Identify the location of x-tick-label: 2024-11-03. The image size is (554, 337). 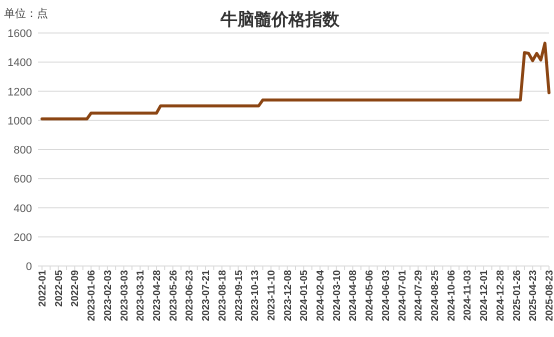
(468, 295).